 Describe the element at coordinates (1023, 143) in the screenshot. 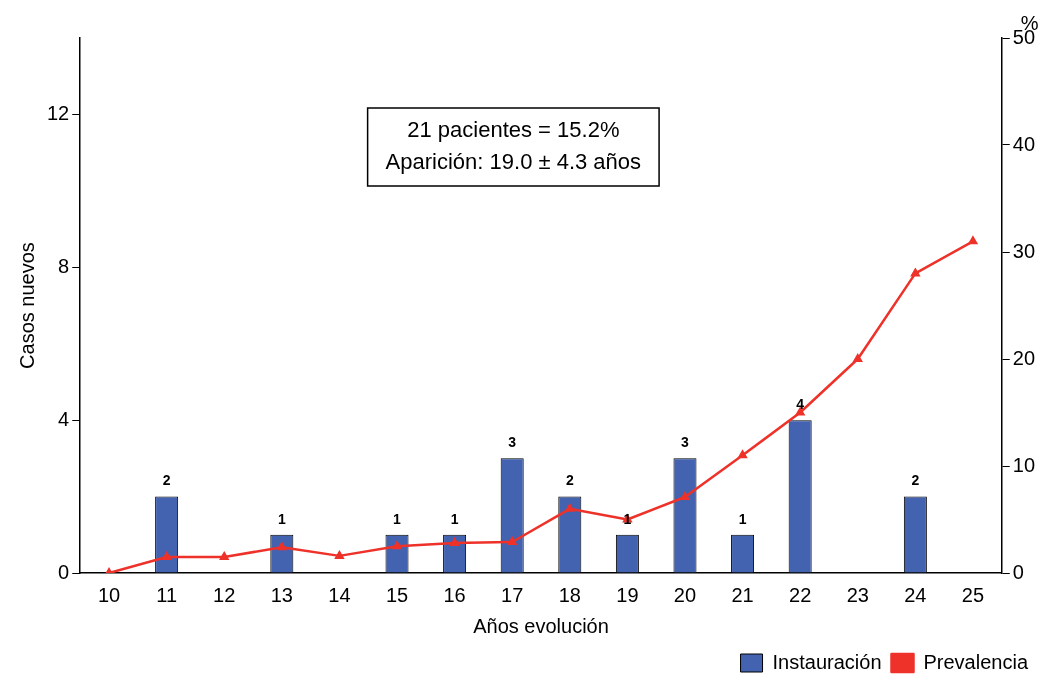

I see `y2-tick-label: 40` at that location.